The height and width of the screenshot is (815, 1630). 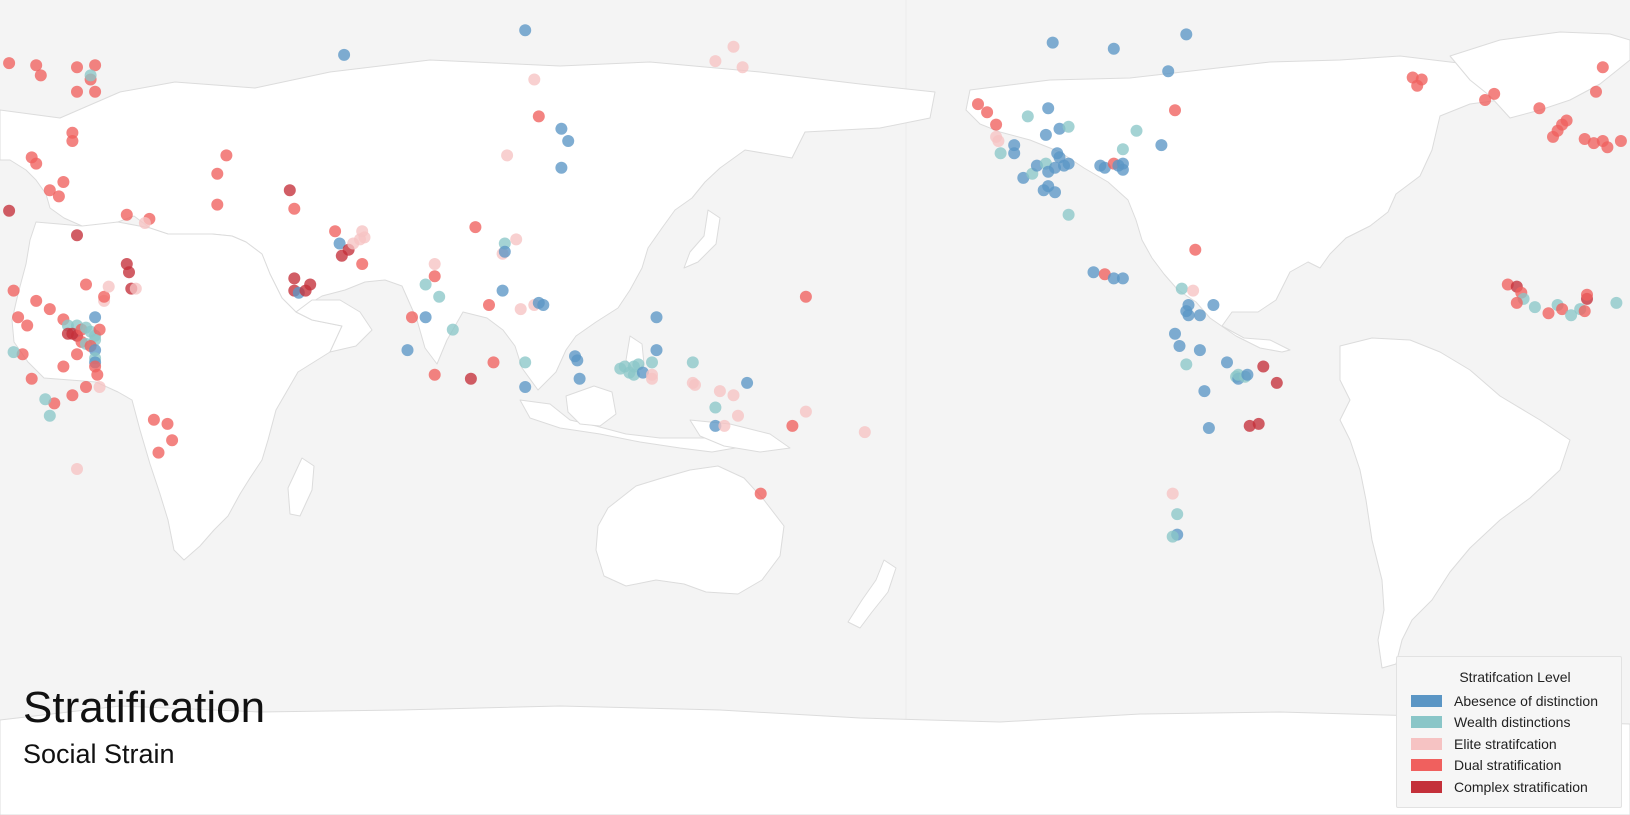 I want to click on legend-item-dual: Dual stratification, so click(x=1509, y=766).